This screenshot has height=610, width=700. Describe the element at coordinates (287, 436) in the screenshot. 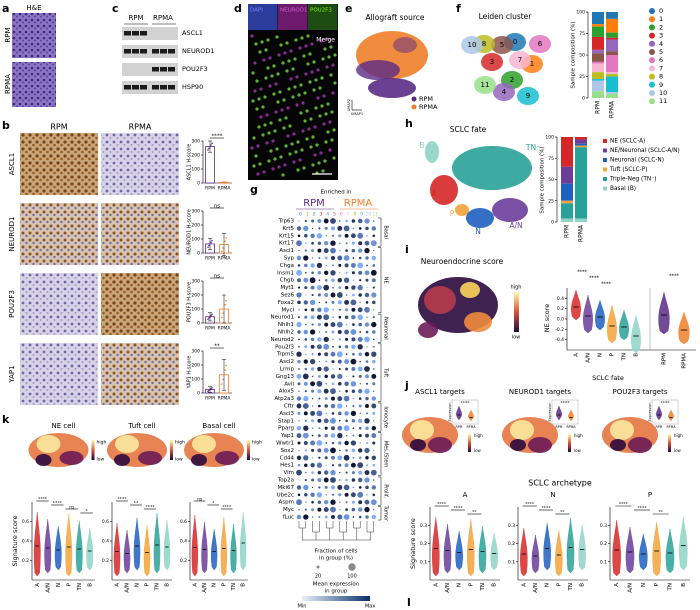

I see `gene-label: Yap1` at that location.